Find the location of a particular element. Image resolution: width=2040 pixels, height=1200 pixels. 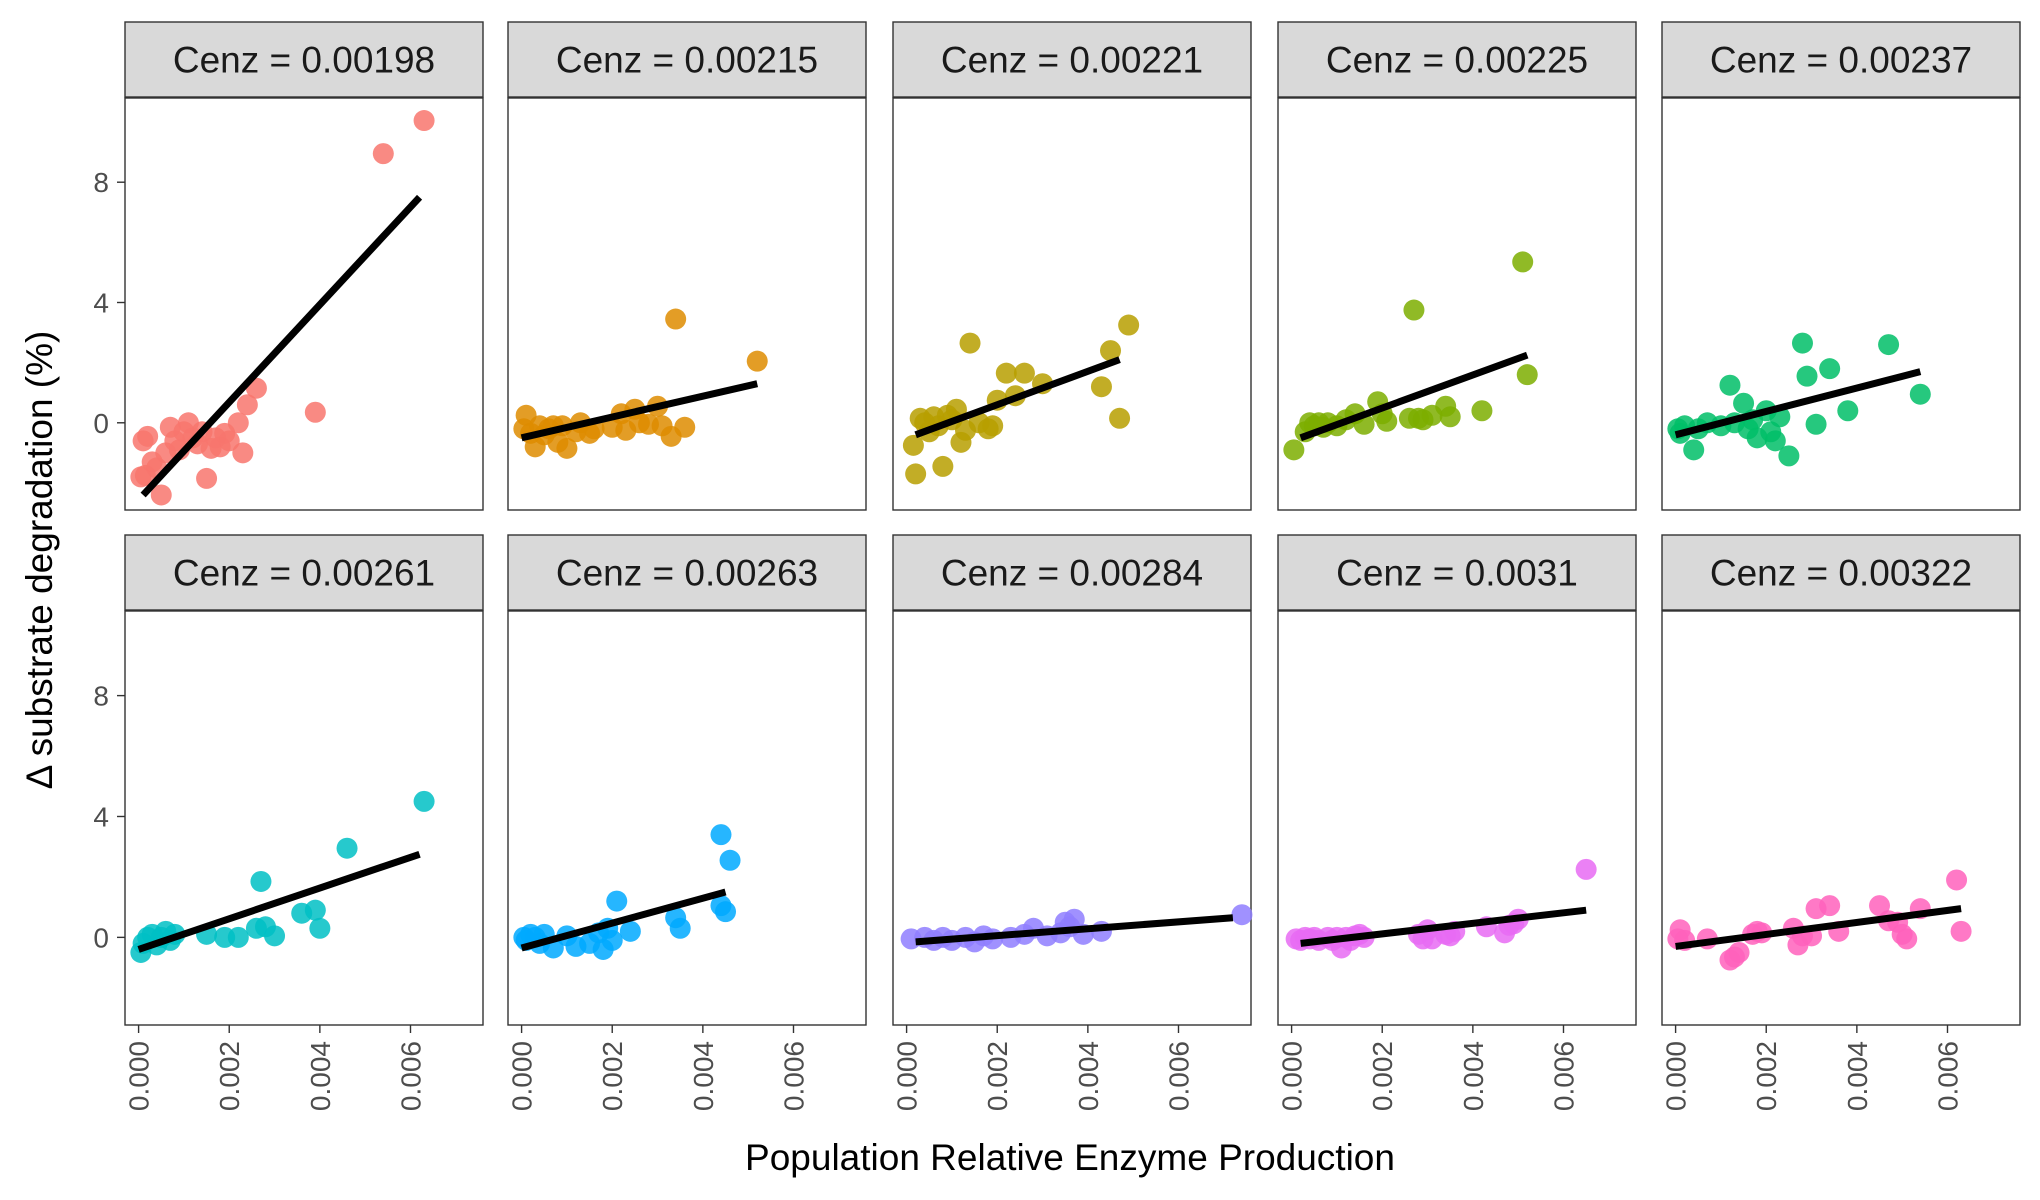

facet-panel-9: Cenz = 0.0031 0.000 0.002 0.004 0.006 is located at coordinates (1457, 822).